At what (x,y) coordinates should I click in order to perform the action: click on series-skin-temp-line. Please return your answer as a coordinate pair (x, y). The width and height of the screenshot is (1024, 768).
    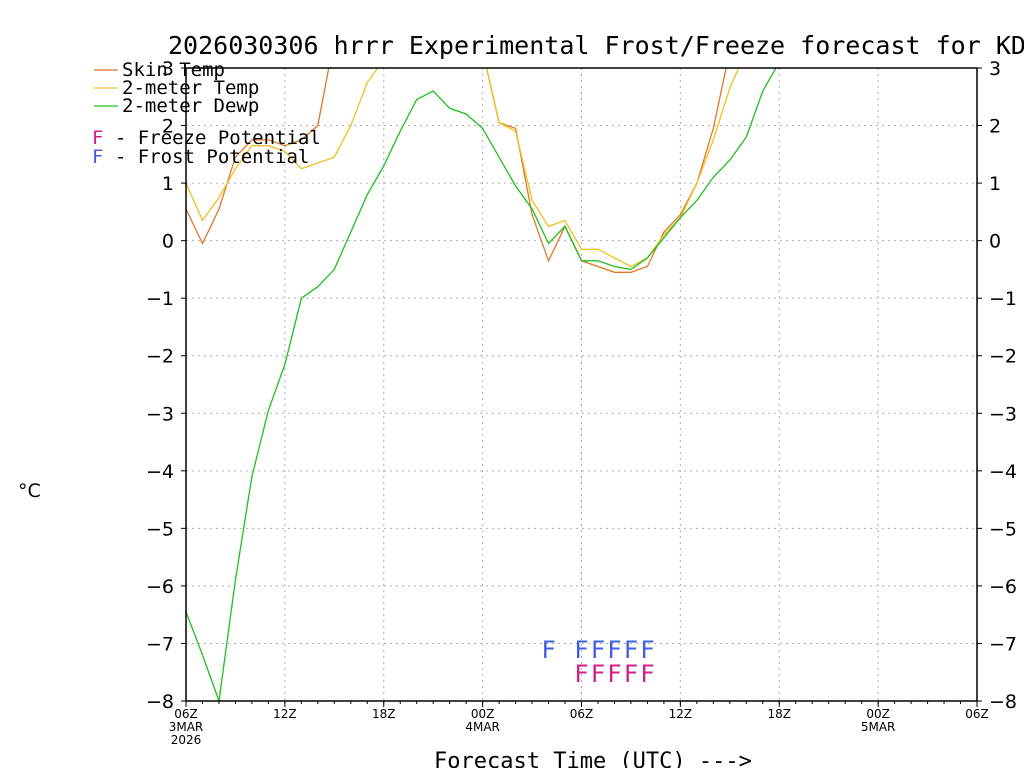
    Looking at the image, I should click on (456, 170).